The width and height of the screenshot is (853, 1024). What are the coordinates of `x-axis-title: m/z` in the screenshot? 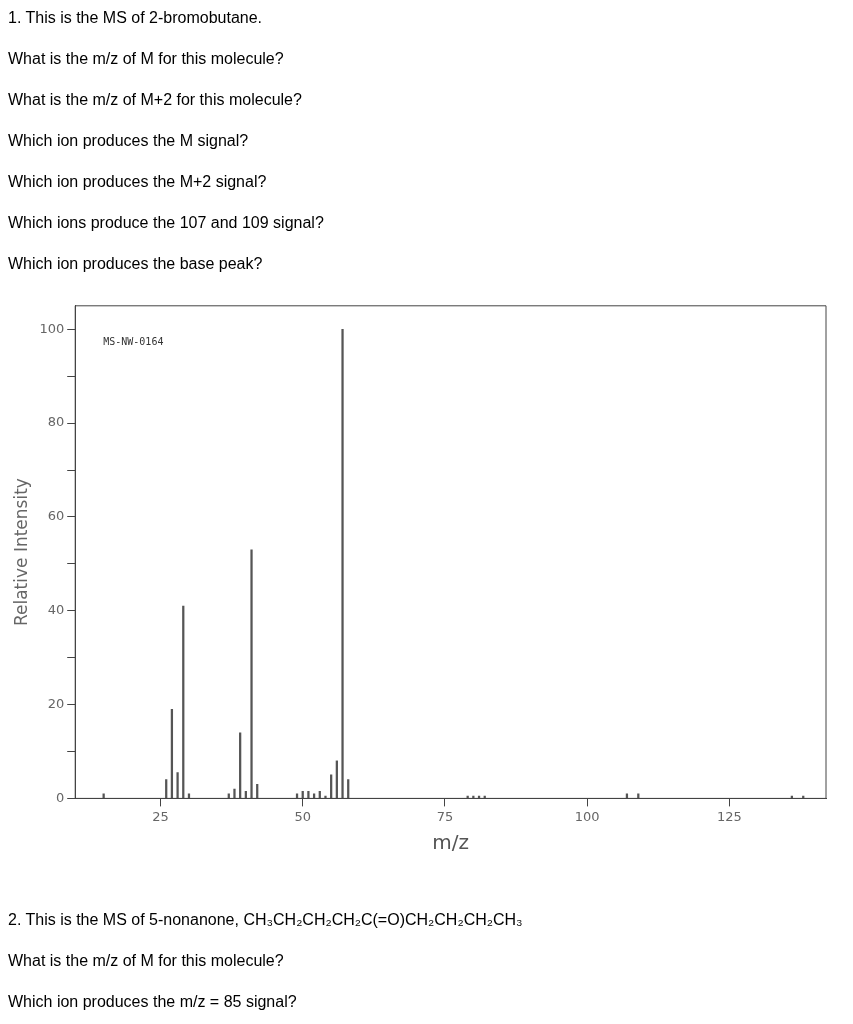 It's located at (450, 842).